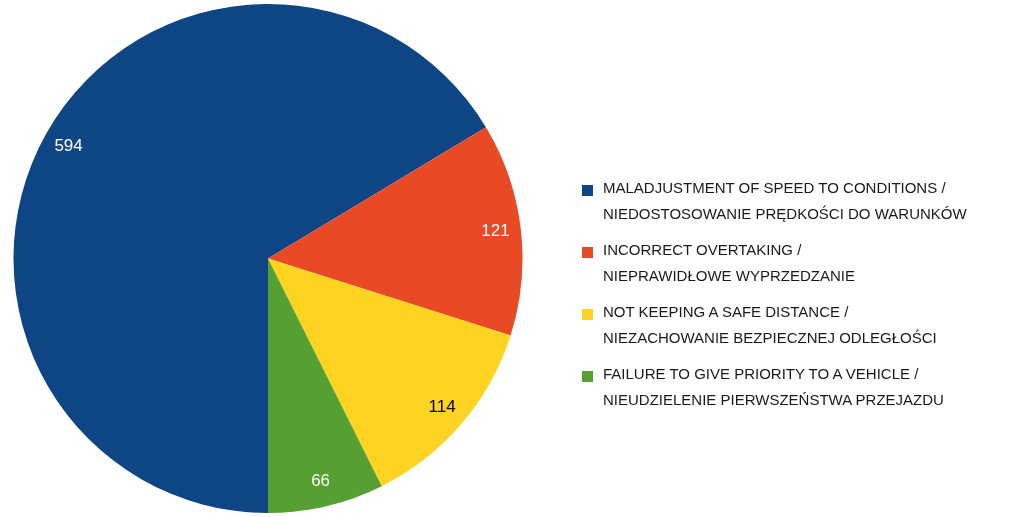  What do you see at coordinates (785, 201) in the screenshot?
I see `legend-label: MALADJUSTMENT OF SPEED TO CONDITIONS / NIEDOSTOSOWANIE PRĘDKOŚCI DO WARUNKÓW` at bounding box center [785, 201].